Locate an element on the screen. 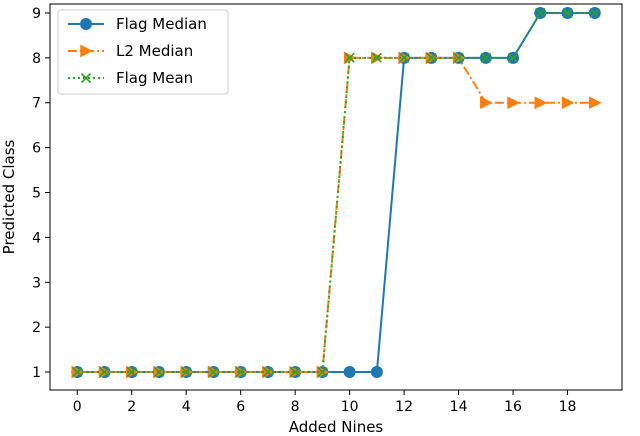  x-tick-label: 16 is located at coordinates (513, 407).